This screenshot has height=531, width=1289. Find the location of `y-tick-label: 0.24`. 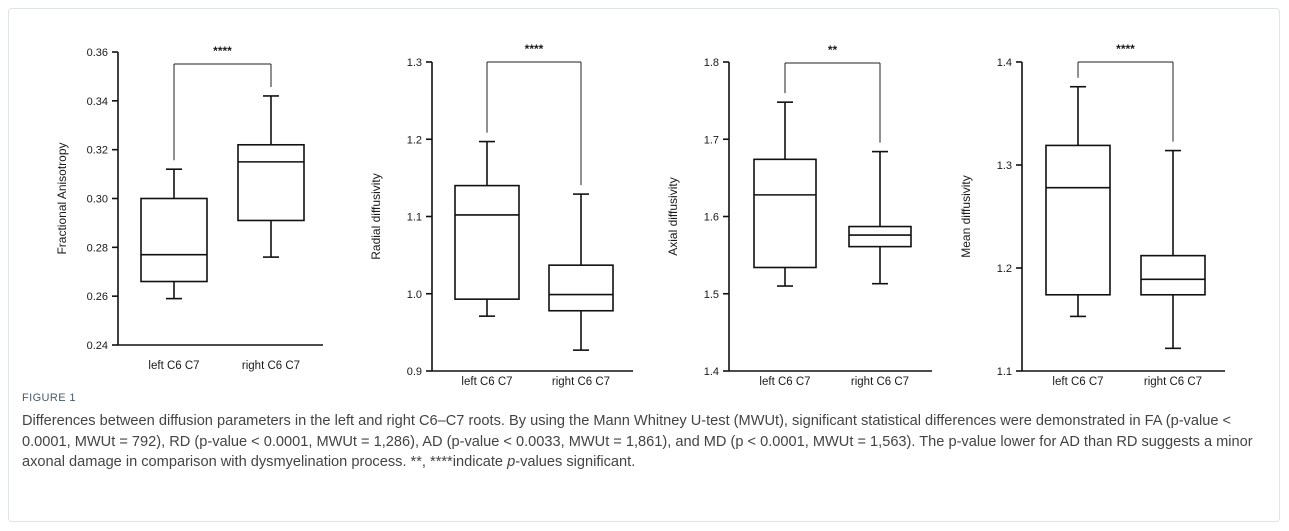

y-tick-label: 0.24 is located at coordinates (97, 346).